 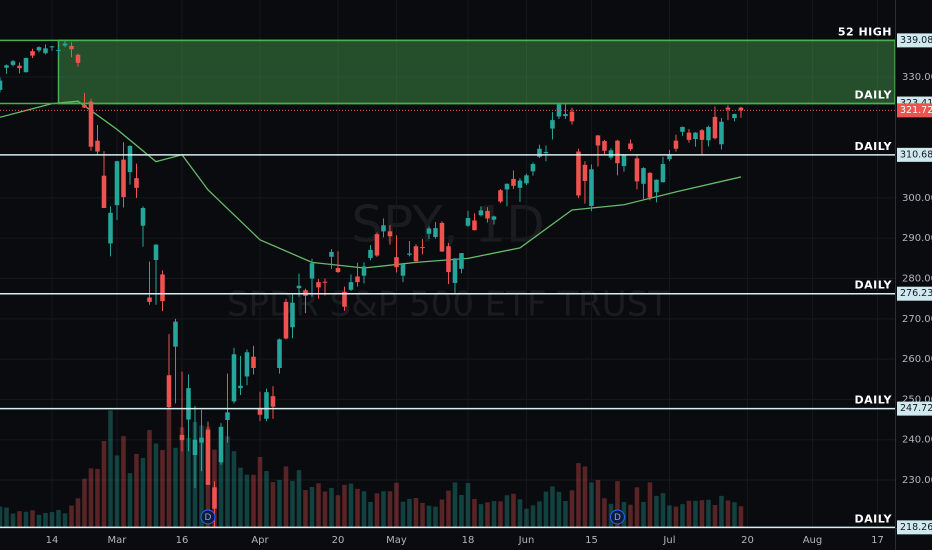 What do you see at coordinates (877, 540) in the screenshot?
I see `x-tick-label: 17` at bounding box center [877, 540].